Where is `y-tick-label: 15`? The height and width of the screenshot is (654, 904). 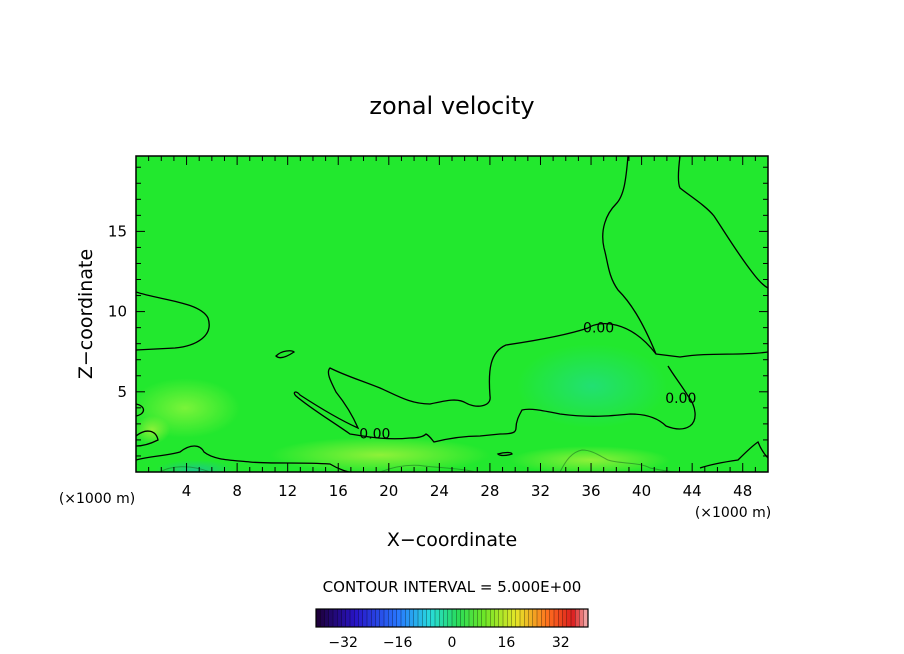 y-tick-label: 15 is located at coordinates (117, 231).